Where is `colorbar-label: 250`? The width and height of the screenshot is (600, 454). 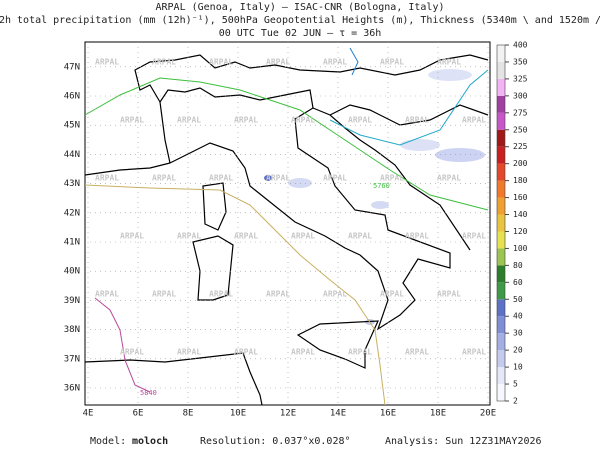
colorbar-label: 250 is located at coordinates (520, 129).